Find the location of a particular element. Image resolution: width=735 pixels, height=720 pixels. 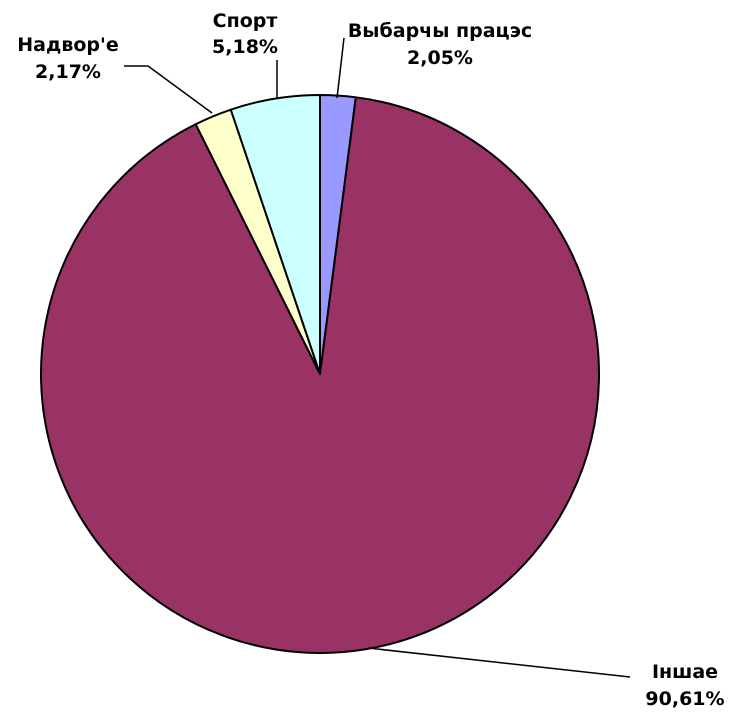

leader-line-inshae is located at coordinates (499, 662).